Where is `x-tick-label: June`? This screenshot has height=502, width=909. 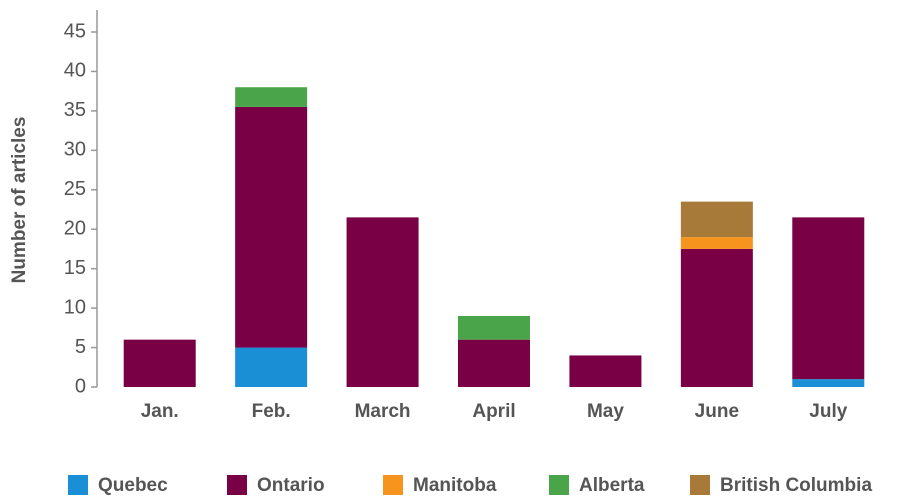 x-tick-label: June is located at coordinates (717, 411).